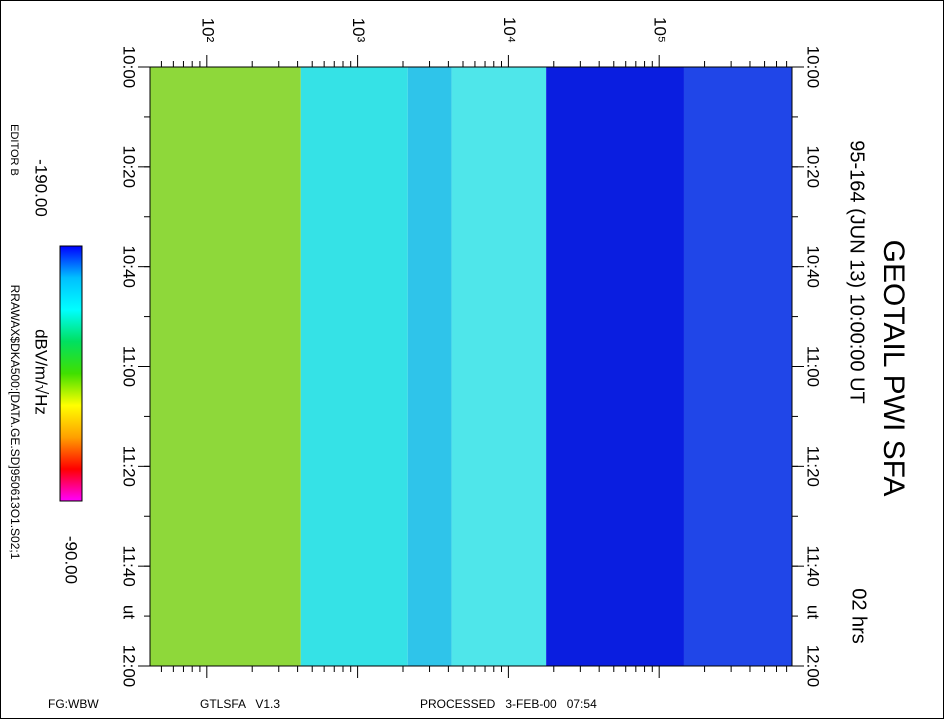 This screenshot has height=720, width=945. I want to click on x-tick-label: 10², so click(207, 30).